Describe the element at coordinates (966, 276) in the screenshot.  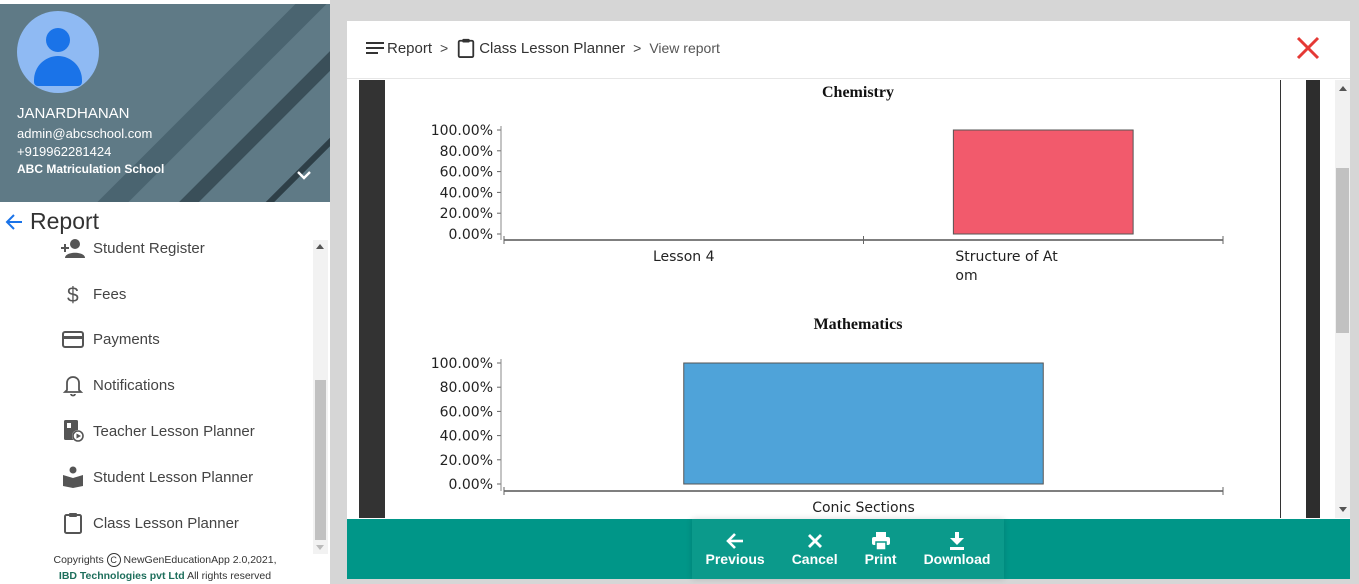
I see `x-category-label: om` at that location.